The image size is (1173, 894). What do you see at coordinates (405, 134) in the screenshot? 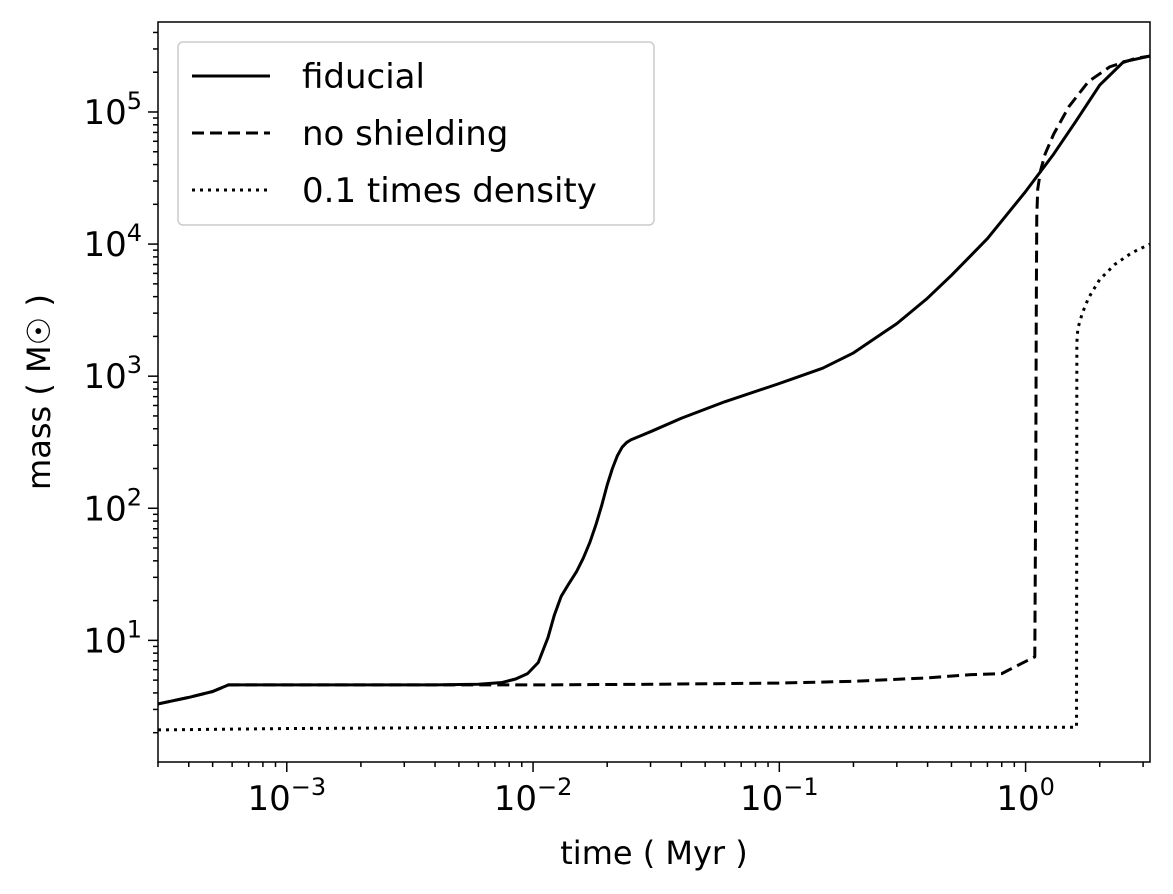
I see `legend-label-2: no shielding` at bounding box center [405, 134].